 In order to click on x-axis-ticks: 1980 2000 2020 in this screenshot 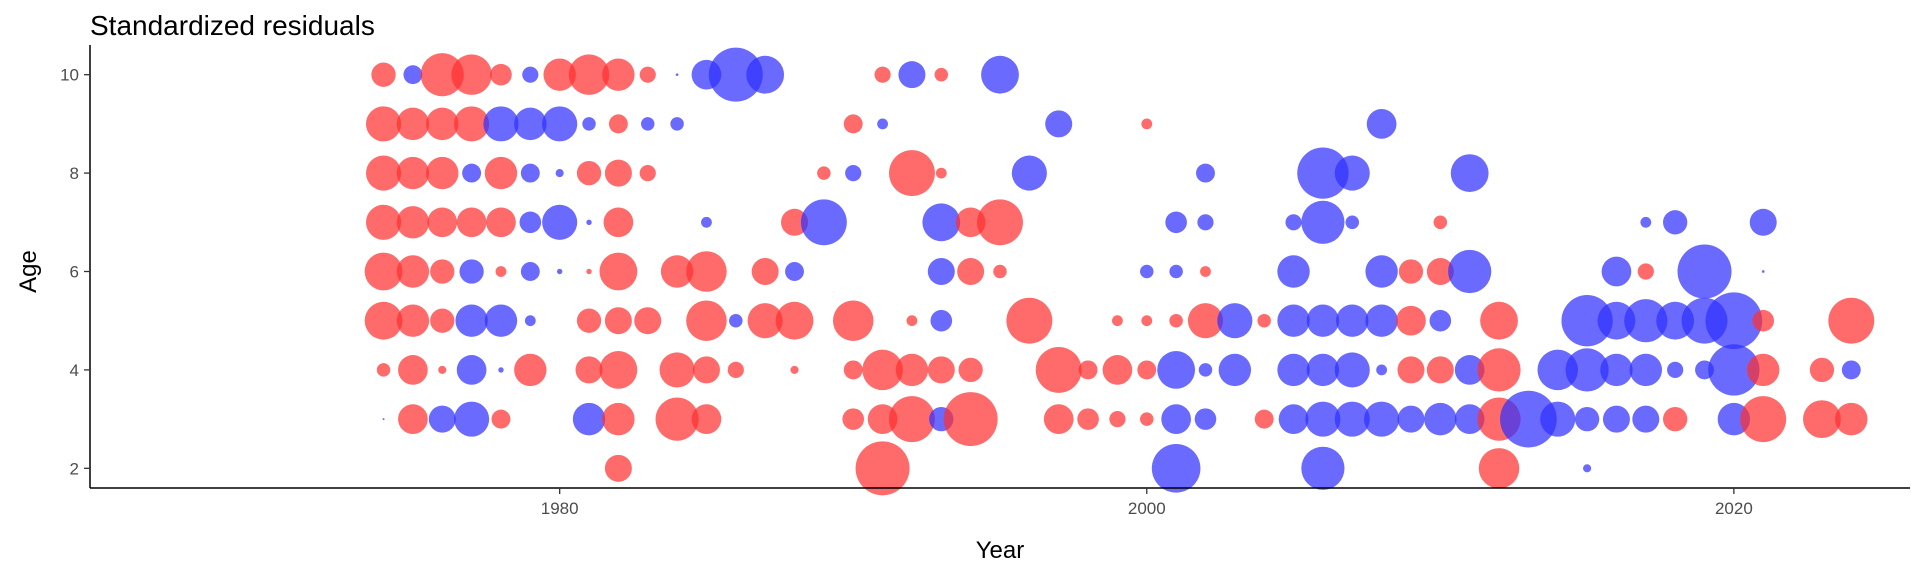, I will do `click(1147, 503)`.